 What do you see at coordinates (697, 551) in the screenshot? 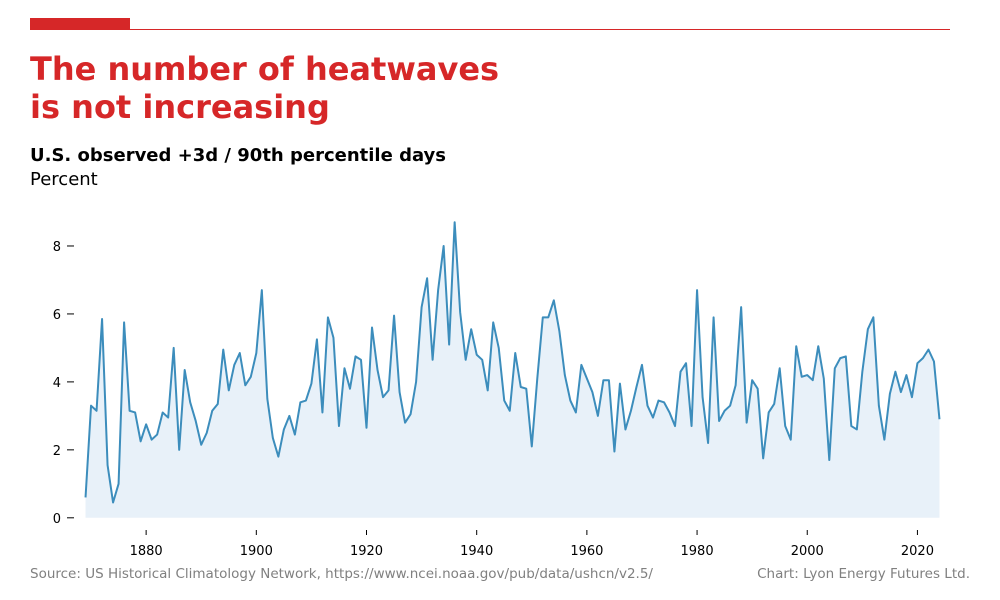
I see `x-tick-label: 1980` at bounding box center [697, 551].